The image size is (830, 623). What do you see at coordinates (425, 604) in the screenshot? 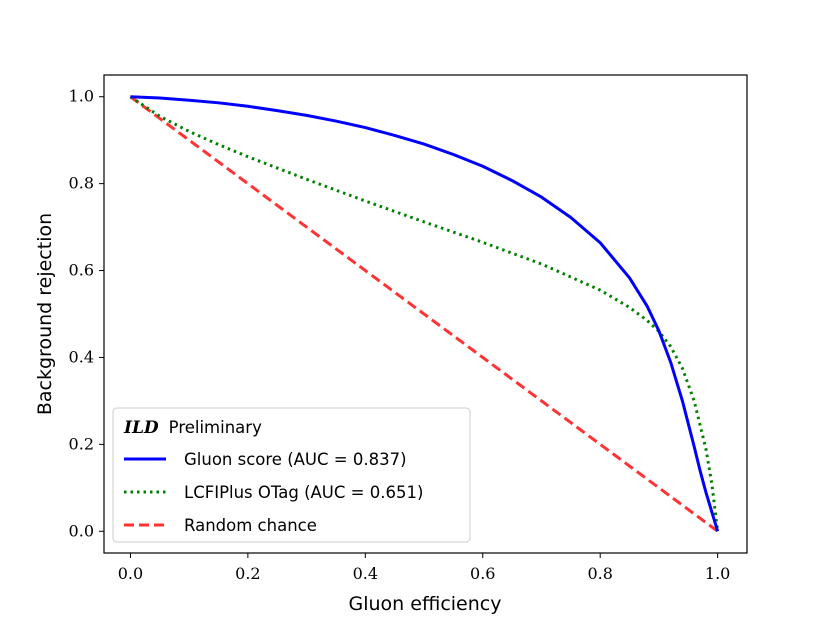
I see `x-axis-label: Gluon efficiency` at bounding box center [425, 604].